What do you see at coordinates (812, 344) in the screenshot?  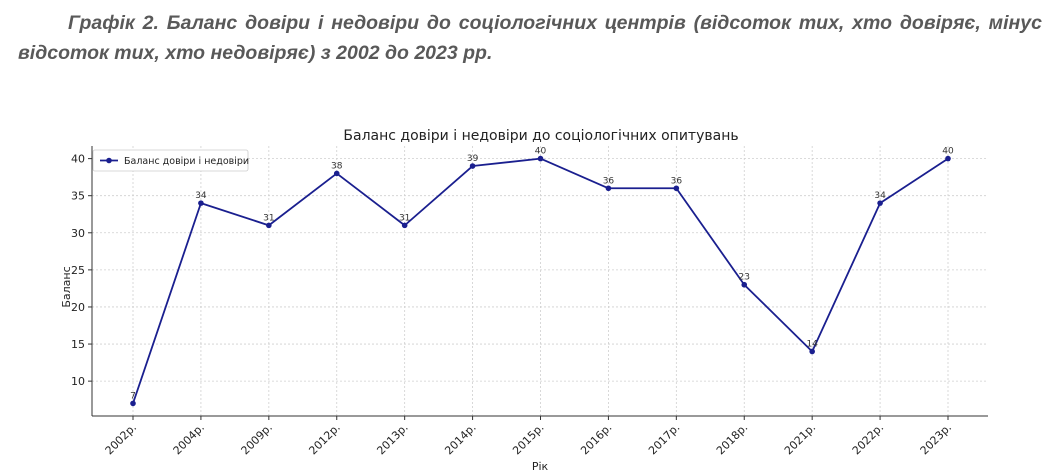 I see `data-label: 14` at bounding box center [812, 344].